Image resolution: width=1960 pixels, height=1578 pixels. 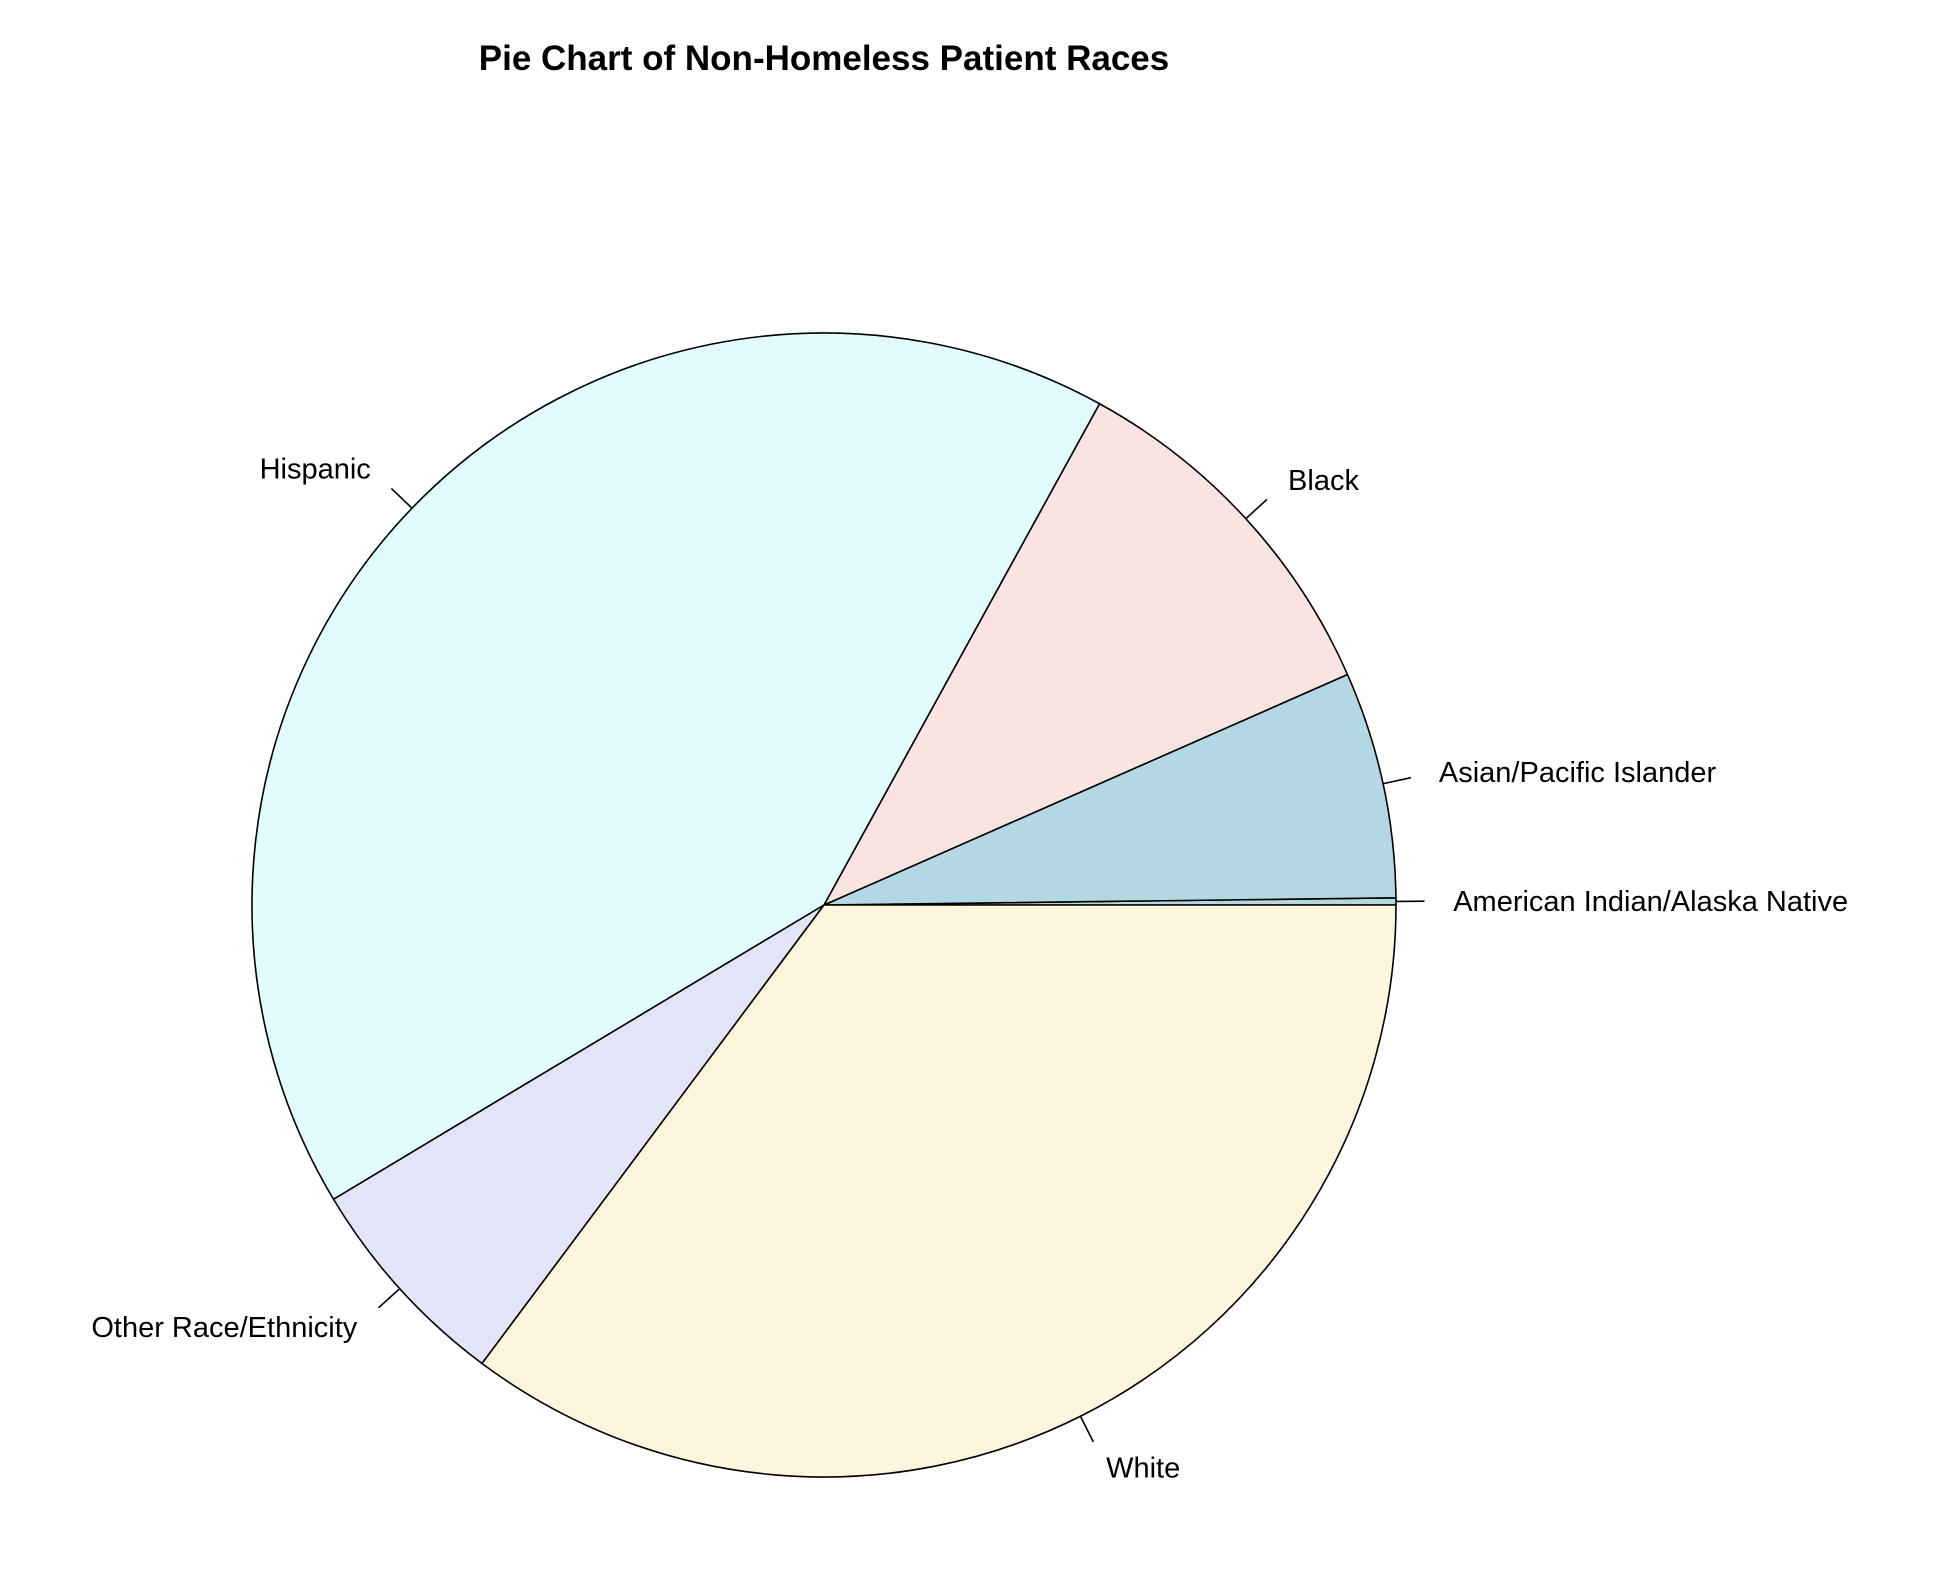 I want to click on label-tick-white, so click(x=1087, y=1429).